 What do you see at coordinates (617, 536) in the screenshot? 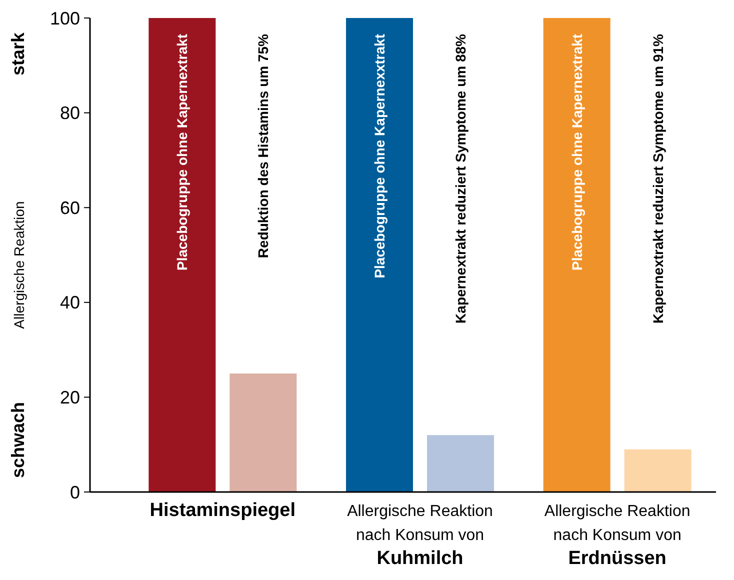
I see `x-tick-label: Allergische Reaktion nach Konsum von Erdnüssen` at bounding box center [617, 536].